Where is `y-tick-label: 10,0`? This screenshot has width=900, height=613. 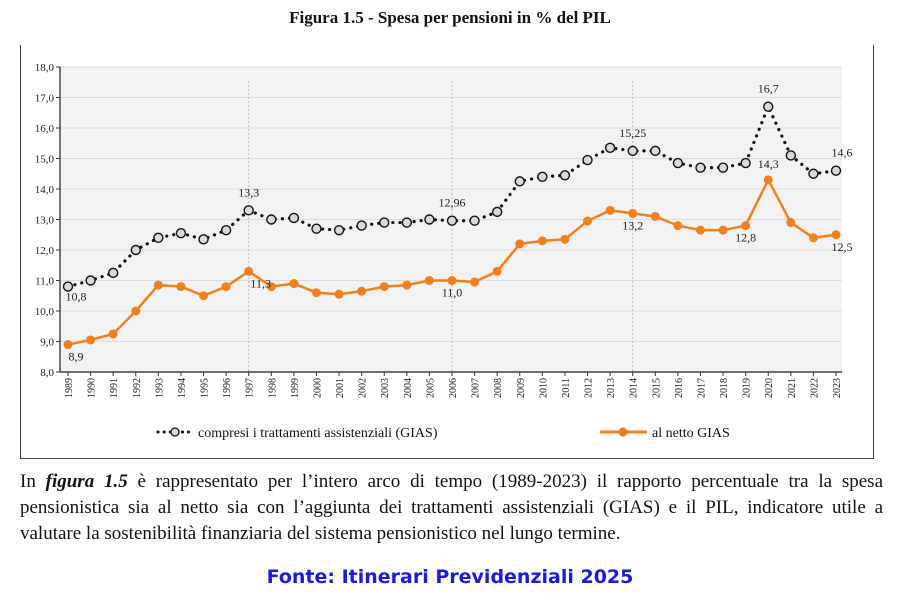 y-tick-label: 10,0 is located at coordinates (45, 312).